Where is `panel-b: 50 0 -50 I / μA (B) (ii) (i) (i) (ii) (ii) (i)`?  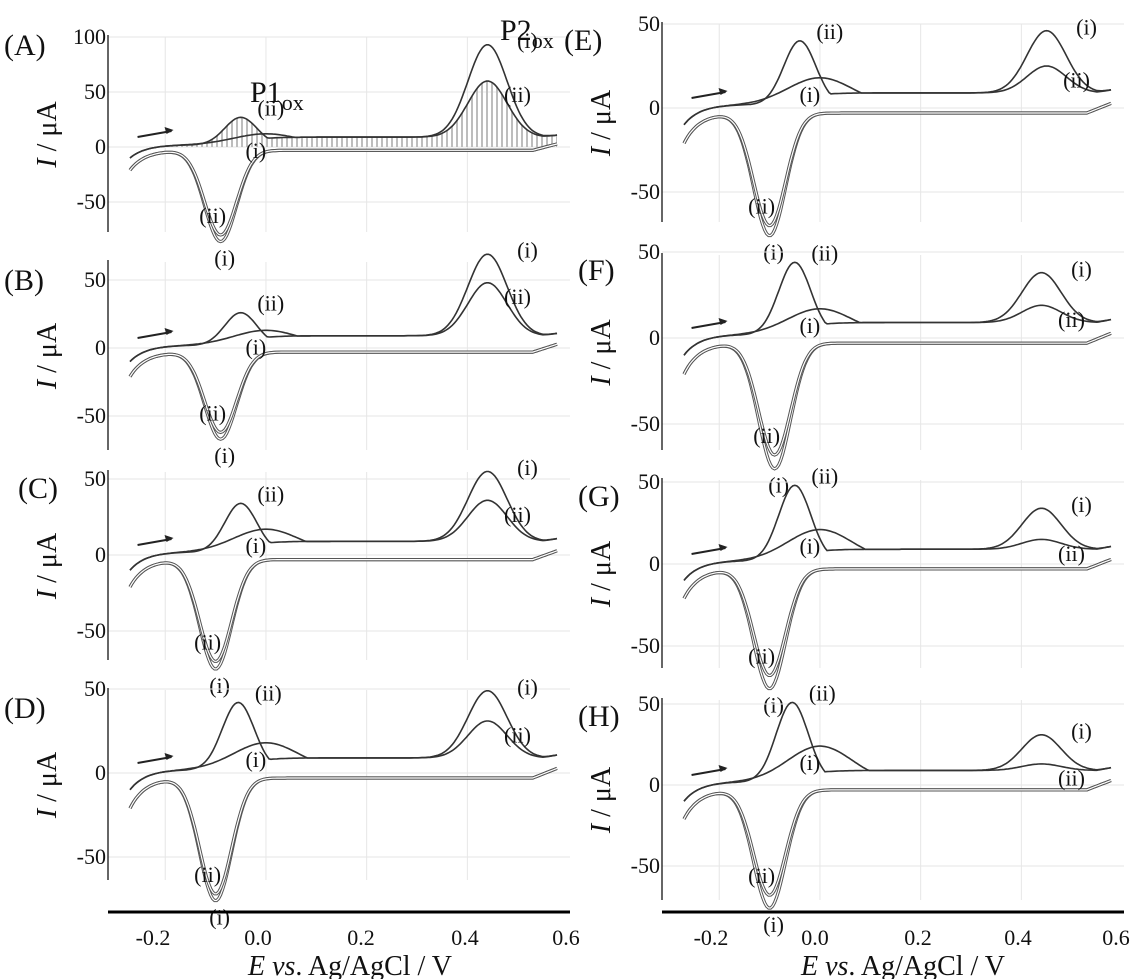
panel-b: 50 0 -50 I / μA (B) (ii) (i) (i) (ii) (ii) (i) is located at coordinates (287, 353).